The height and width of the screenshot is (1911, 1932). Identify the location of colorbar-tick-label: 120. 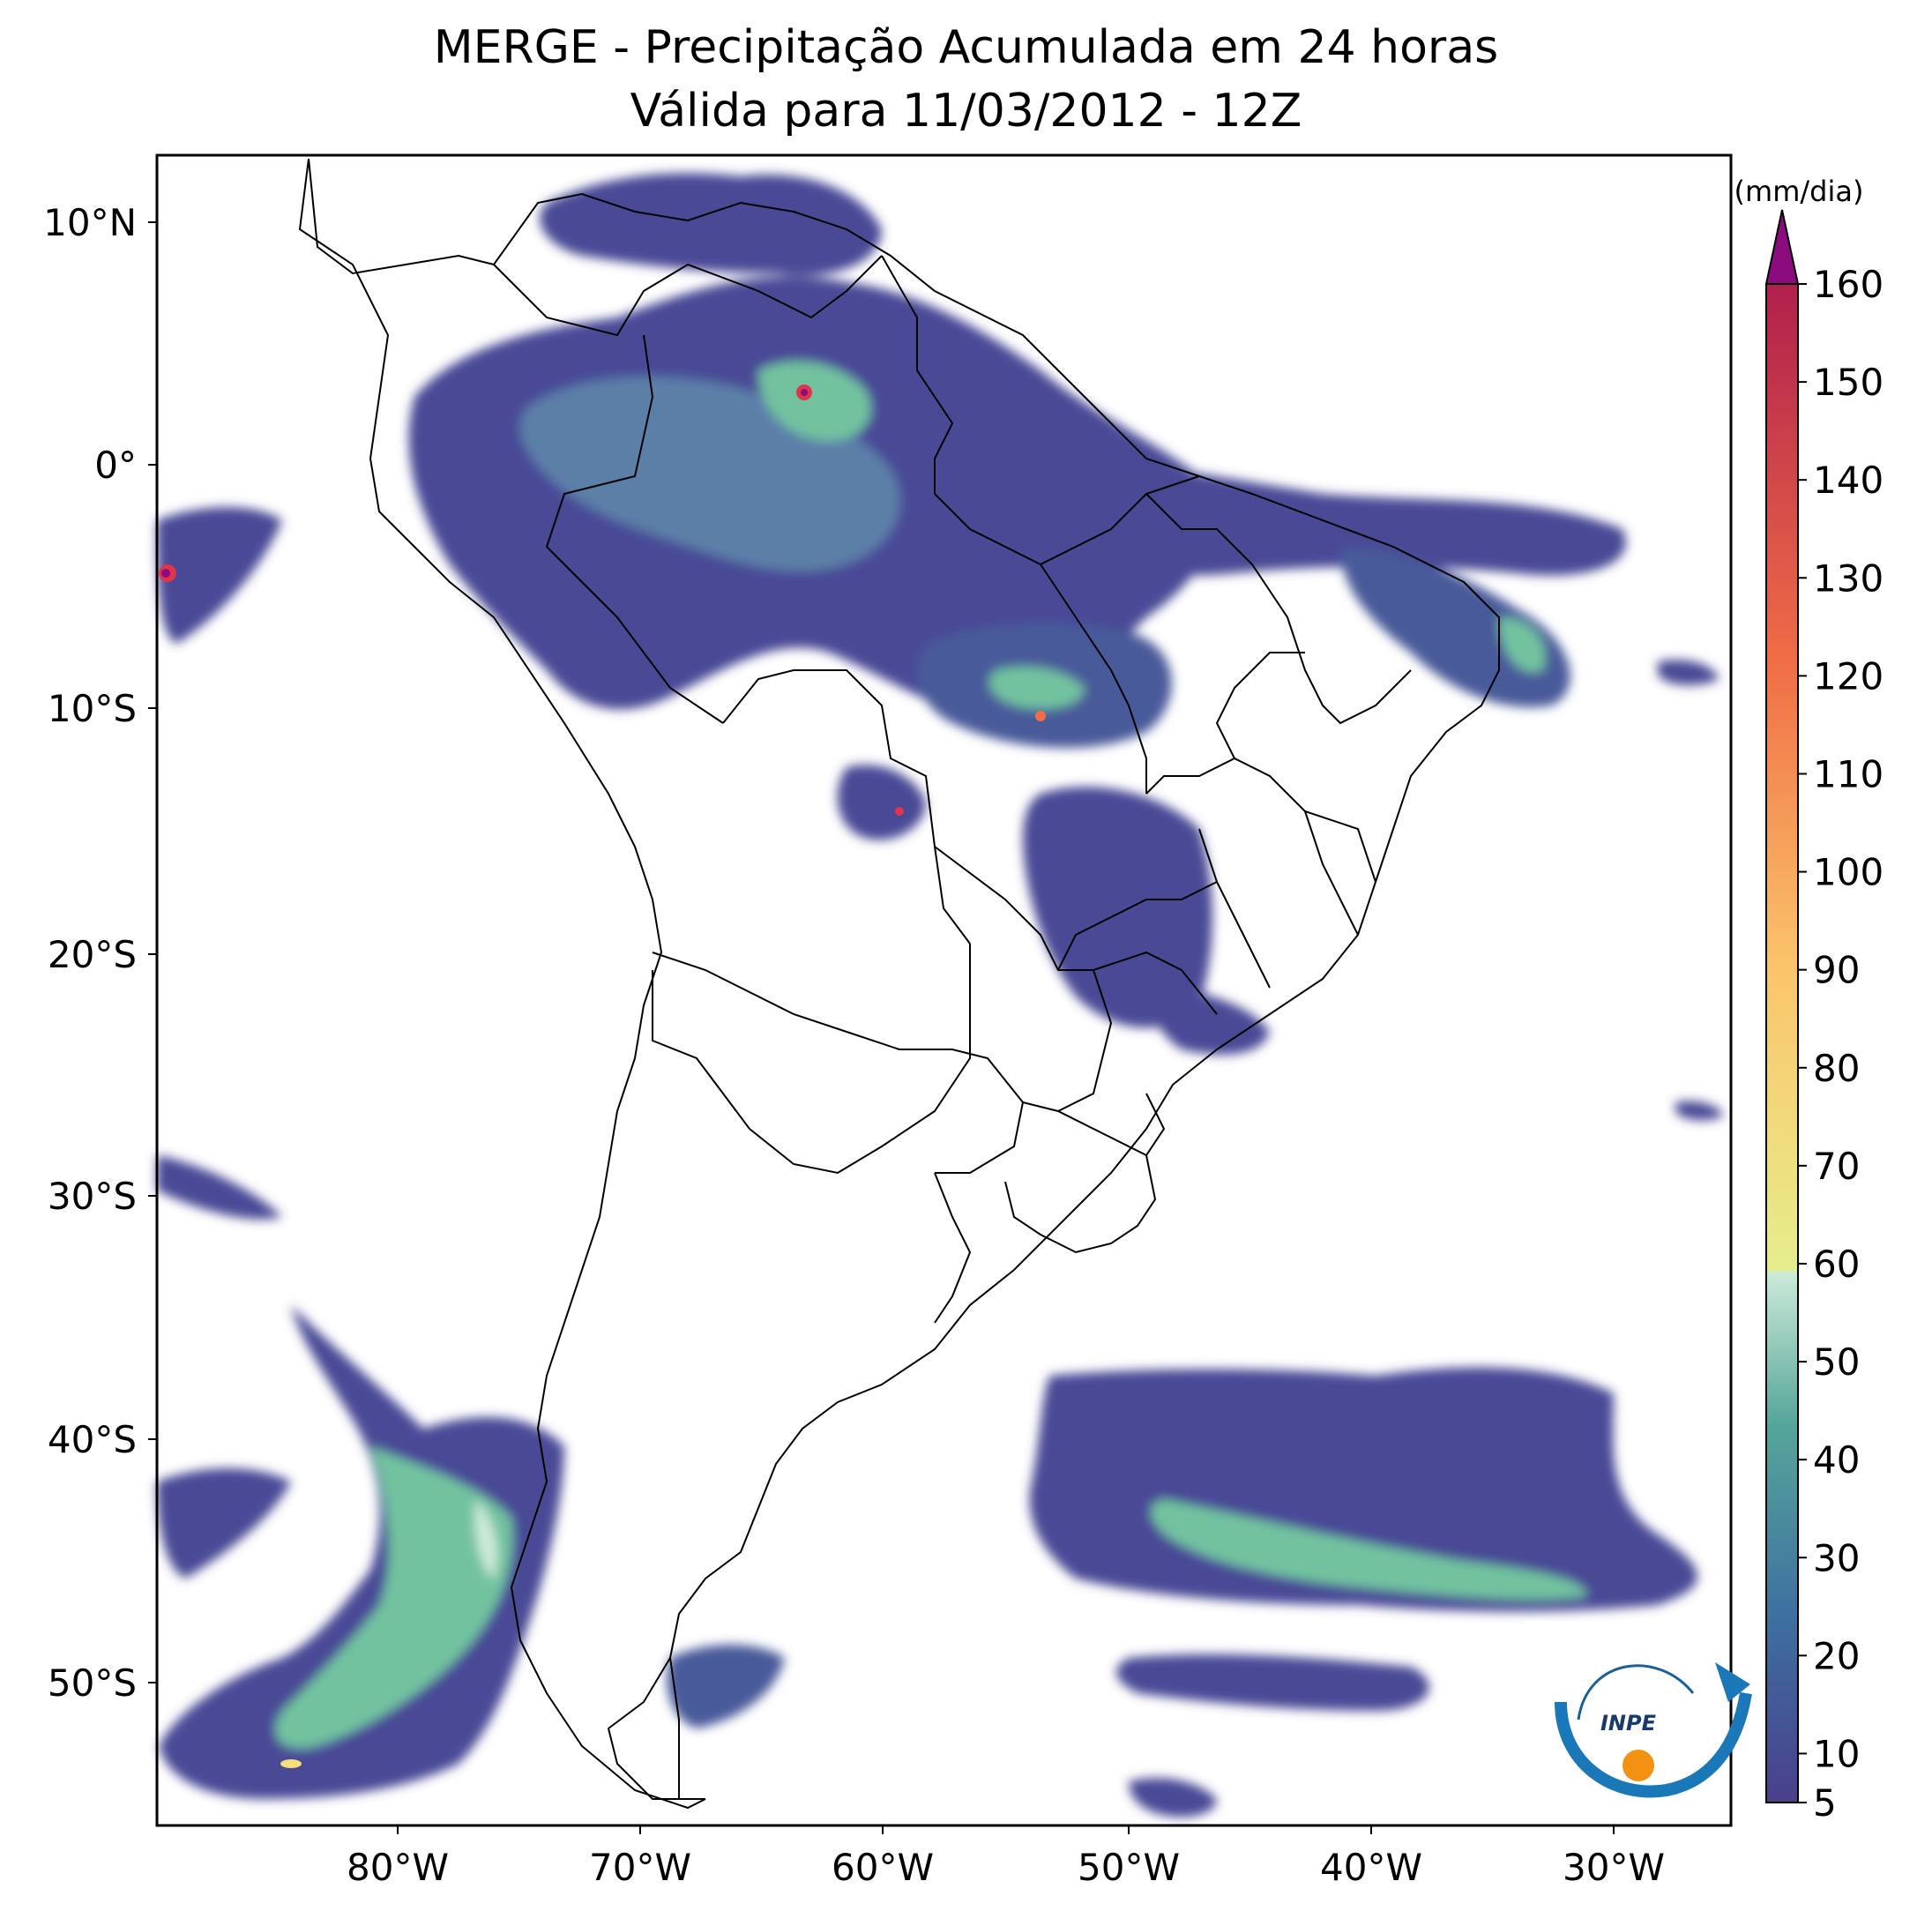
(1848, 676).